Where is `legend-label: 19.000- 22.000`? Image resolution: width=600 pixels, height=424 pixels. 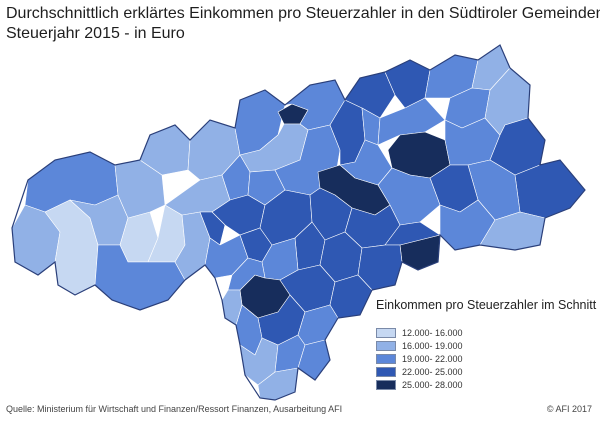
legend-label: 19.000- 22.000 is located at coordinates (432, 358).